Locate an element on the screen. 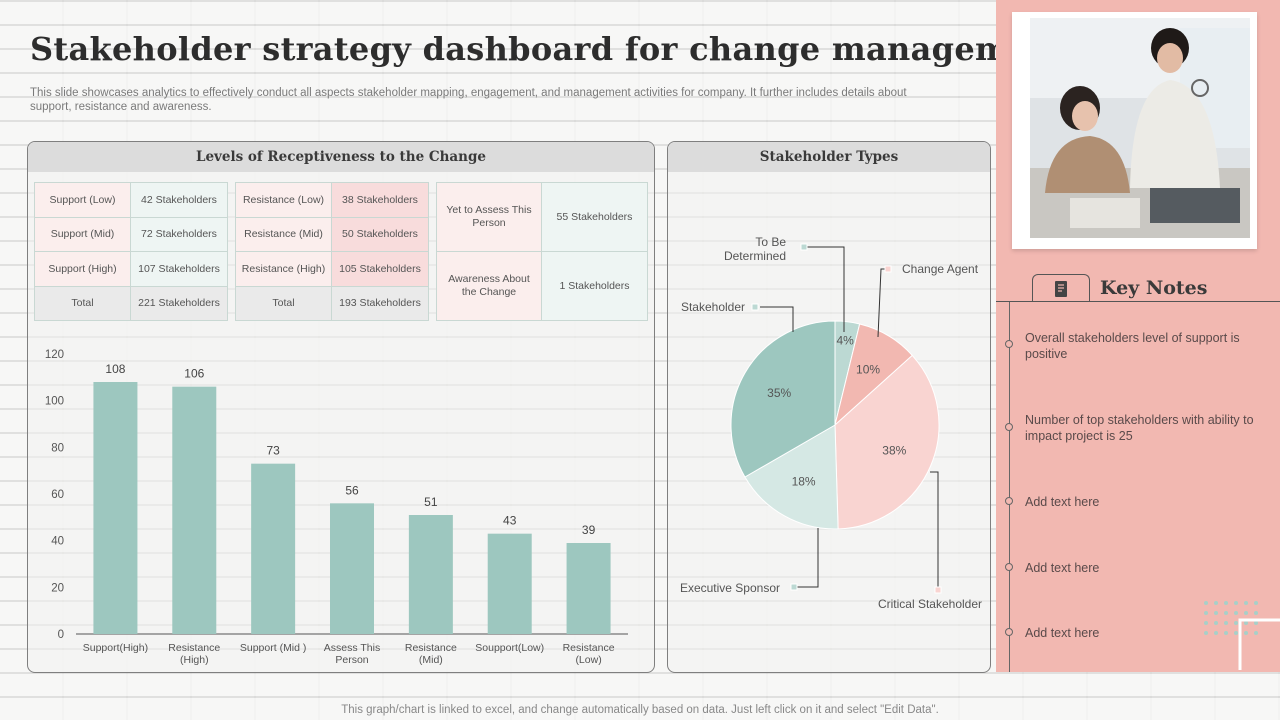 The image size is (1280, 720). table-row: Resistance (Low) 38 Stakeholders is located at coordinates (332, 200).